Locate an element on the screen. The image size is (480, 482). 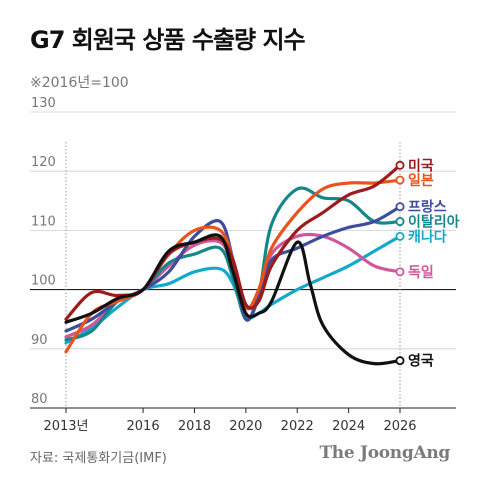
series-label-영국: 영국 is located at coordinates (421, 361).